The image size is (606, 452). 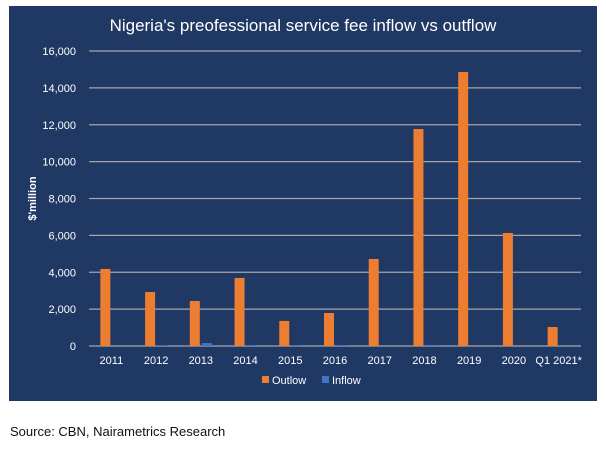 What do you see at coordinates (59, 126) in the screenshot?
I see `y-tick-label: 12,000` at bounding box center [59, 126].